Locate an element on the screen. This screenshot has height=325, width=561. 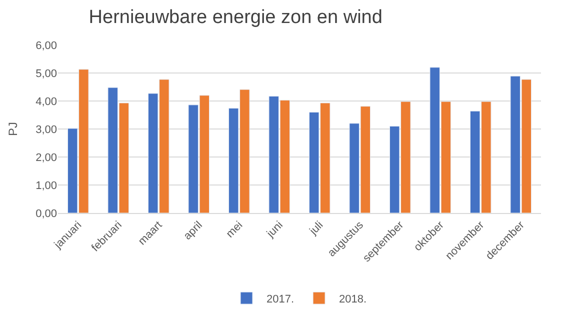
y-tick-label: 0,00 is located at coordinates (46, 214).